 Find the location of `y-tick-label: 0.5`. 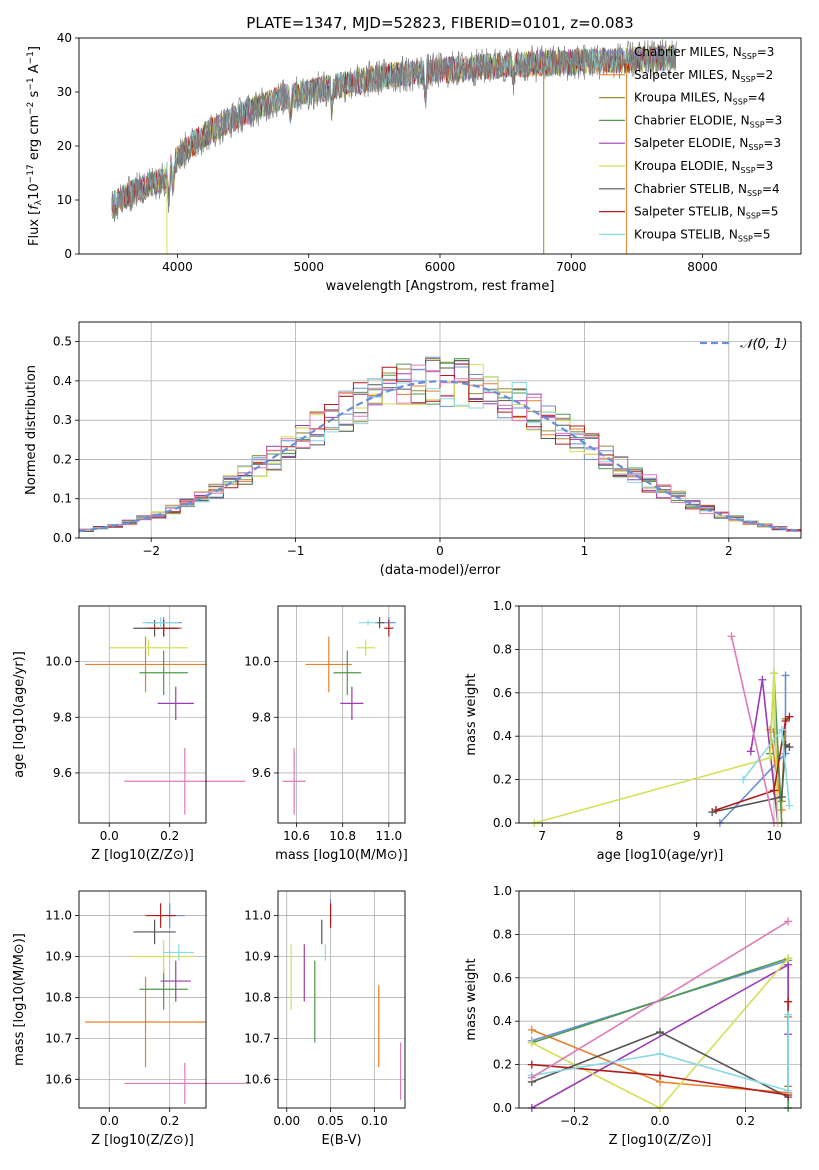

y-tick-label: 0.5 is located at coordinates (62, 342).